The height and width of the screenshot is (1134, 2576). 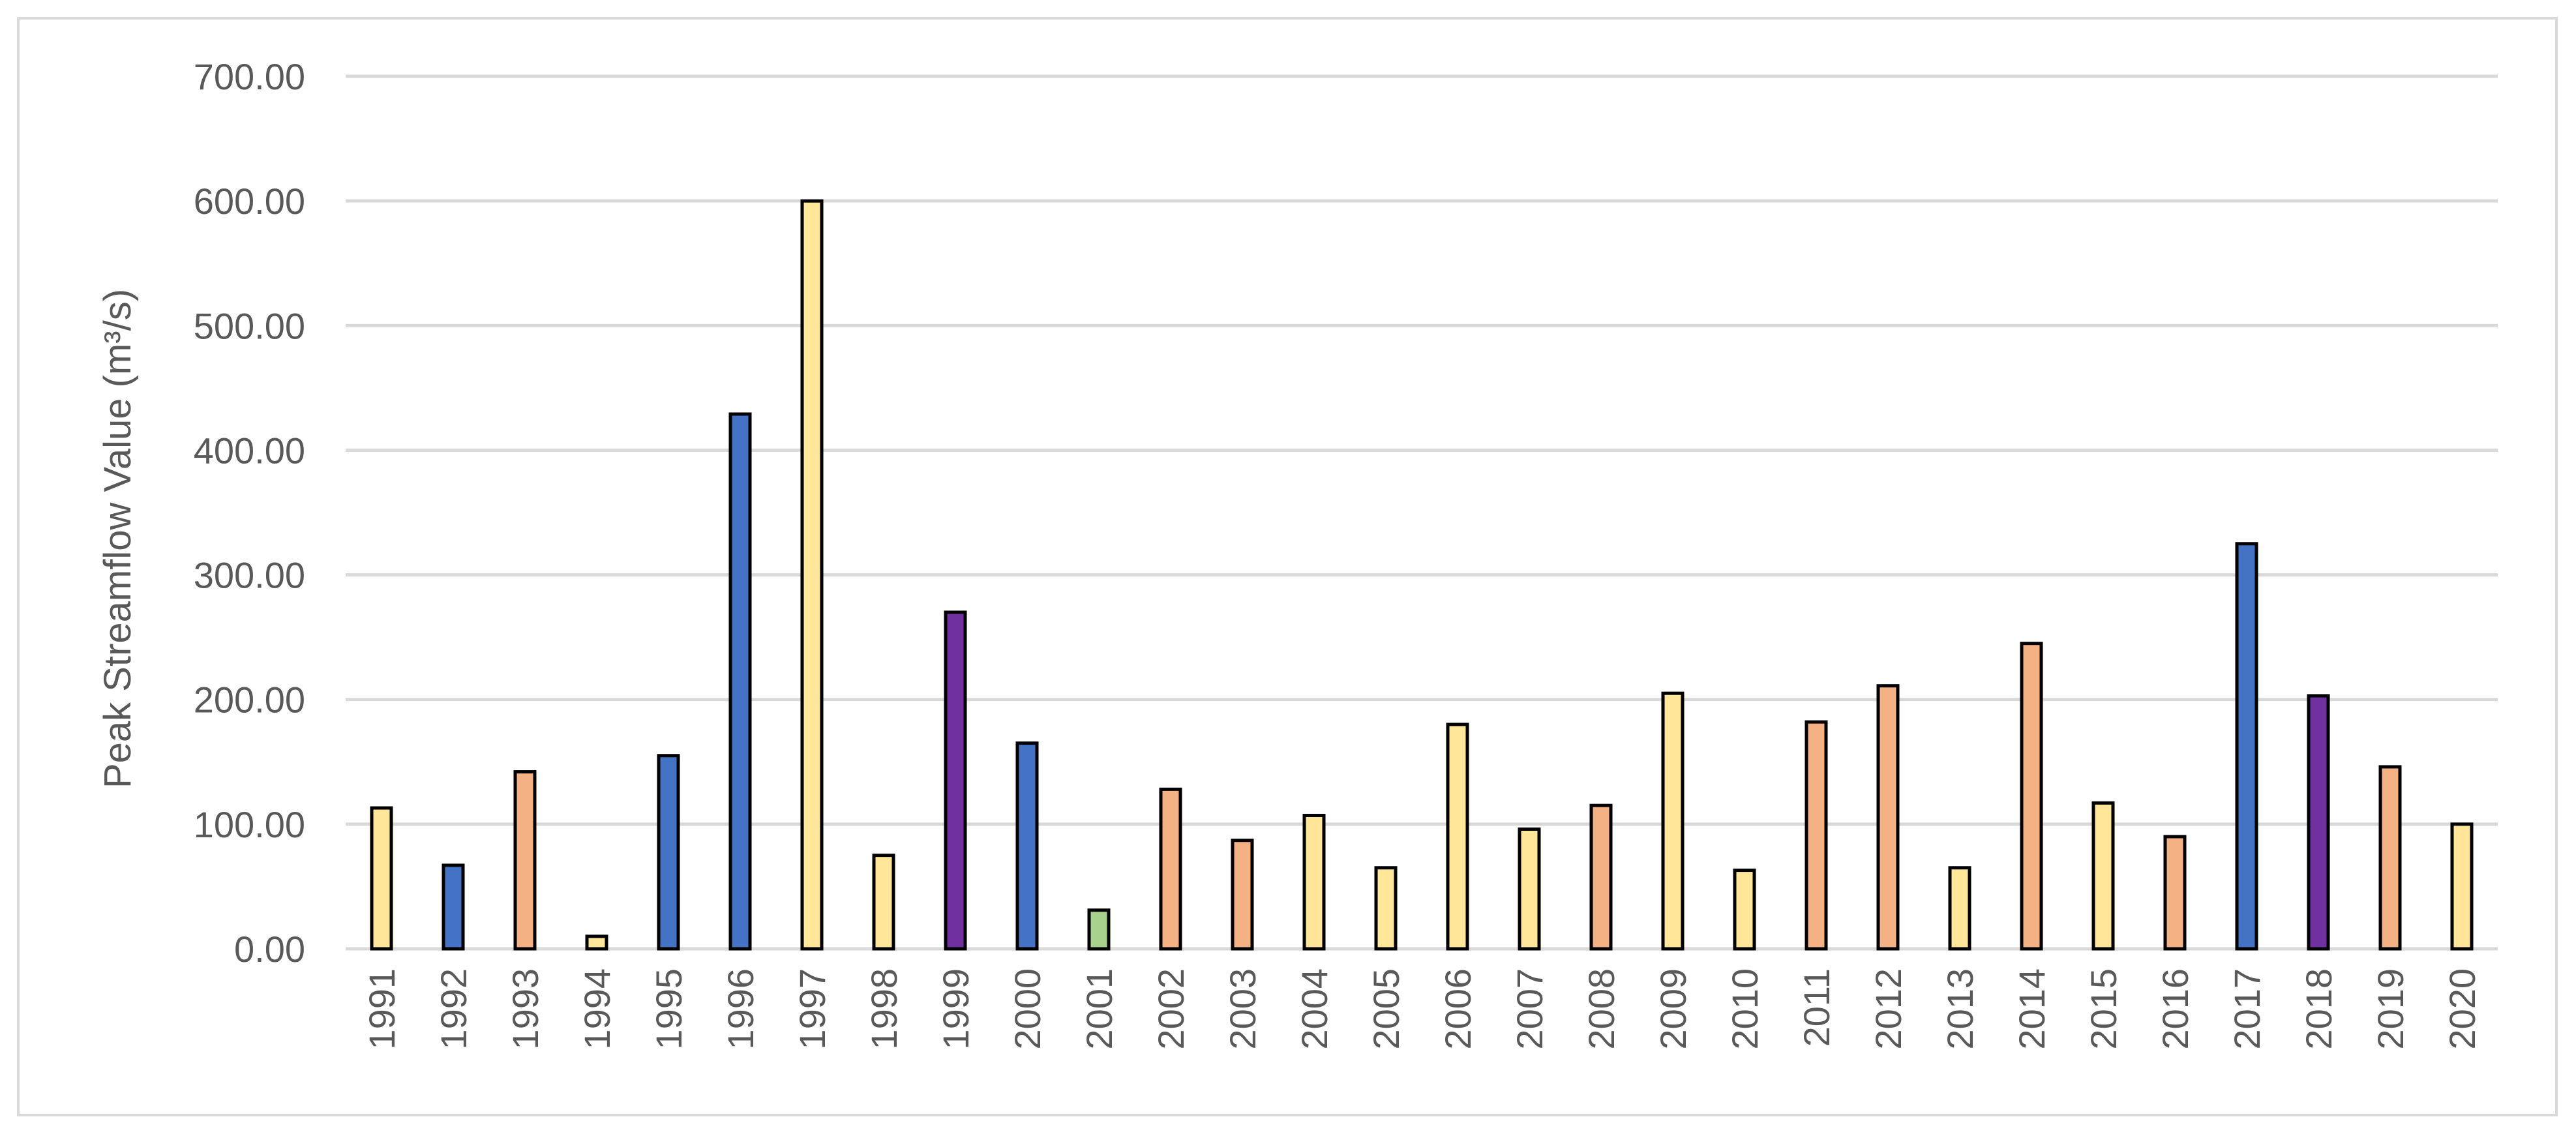 I want to click on x-tick-label: 1994, so click(x=597, y=1009).